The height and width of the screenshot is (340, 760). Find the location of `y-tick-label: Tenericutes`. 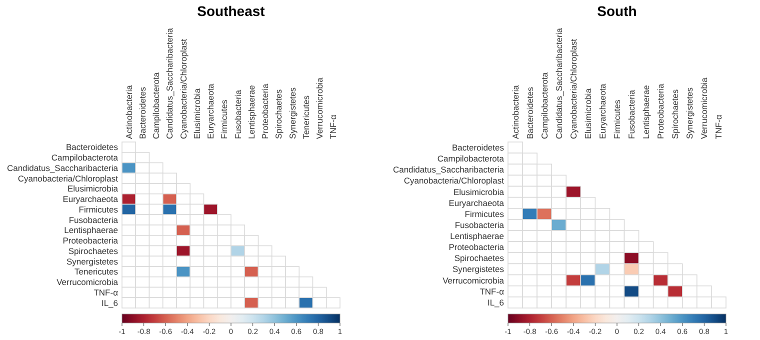

y-tick-label: Tenericutes is located at coordinates (96, 271).